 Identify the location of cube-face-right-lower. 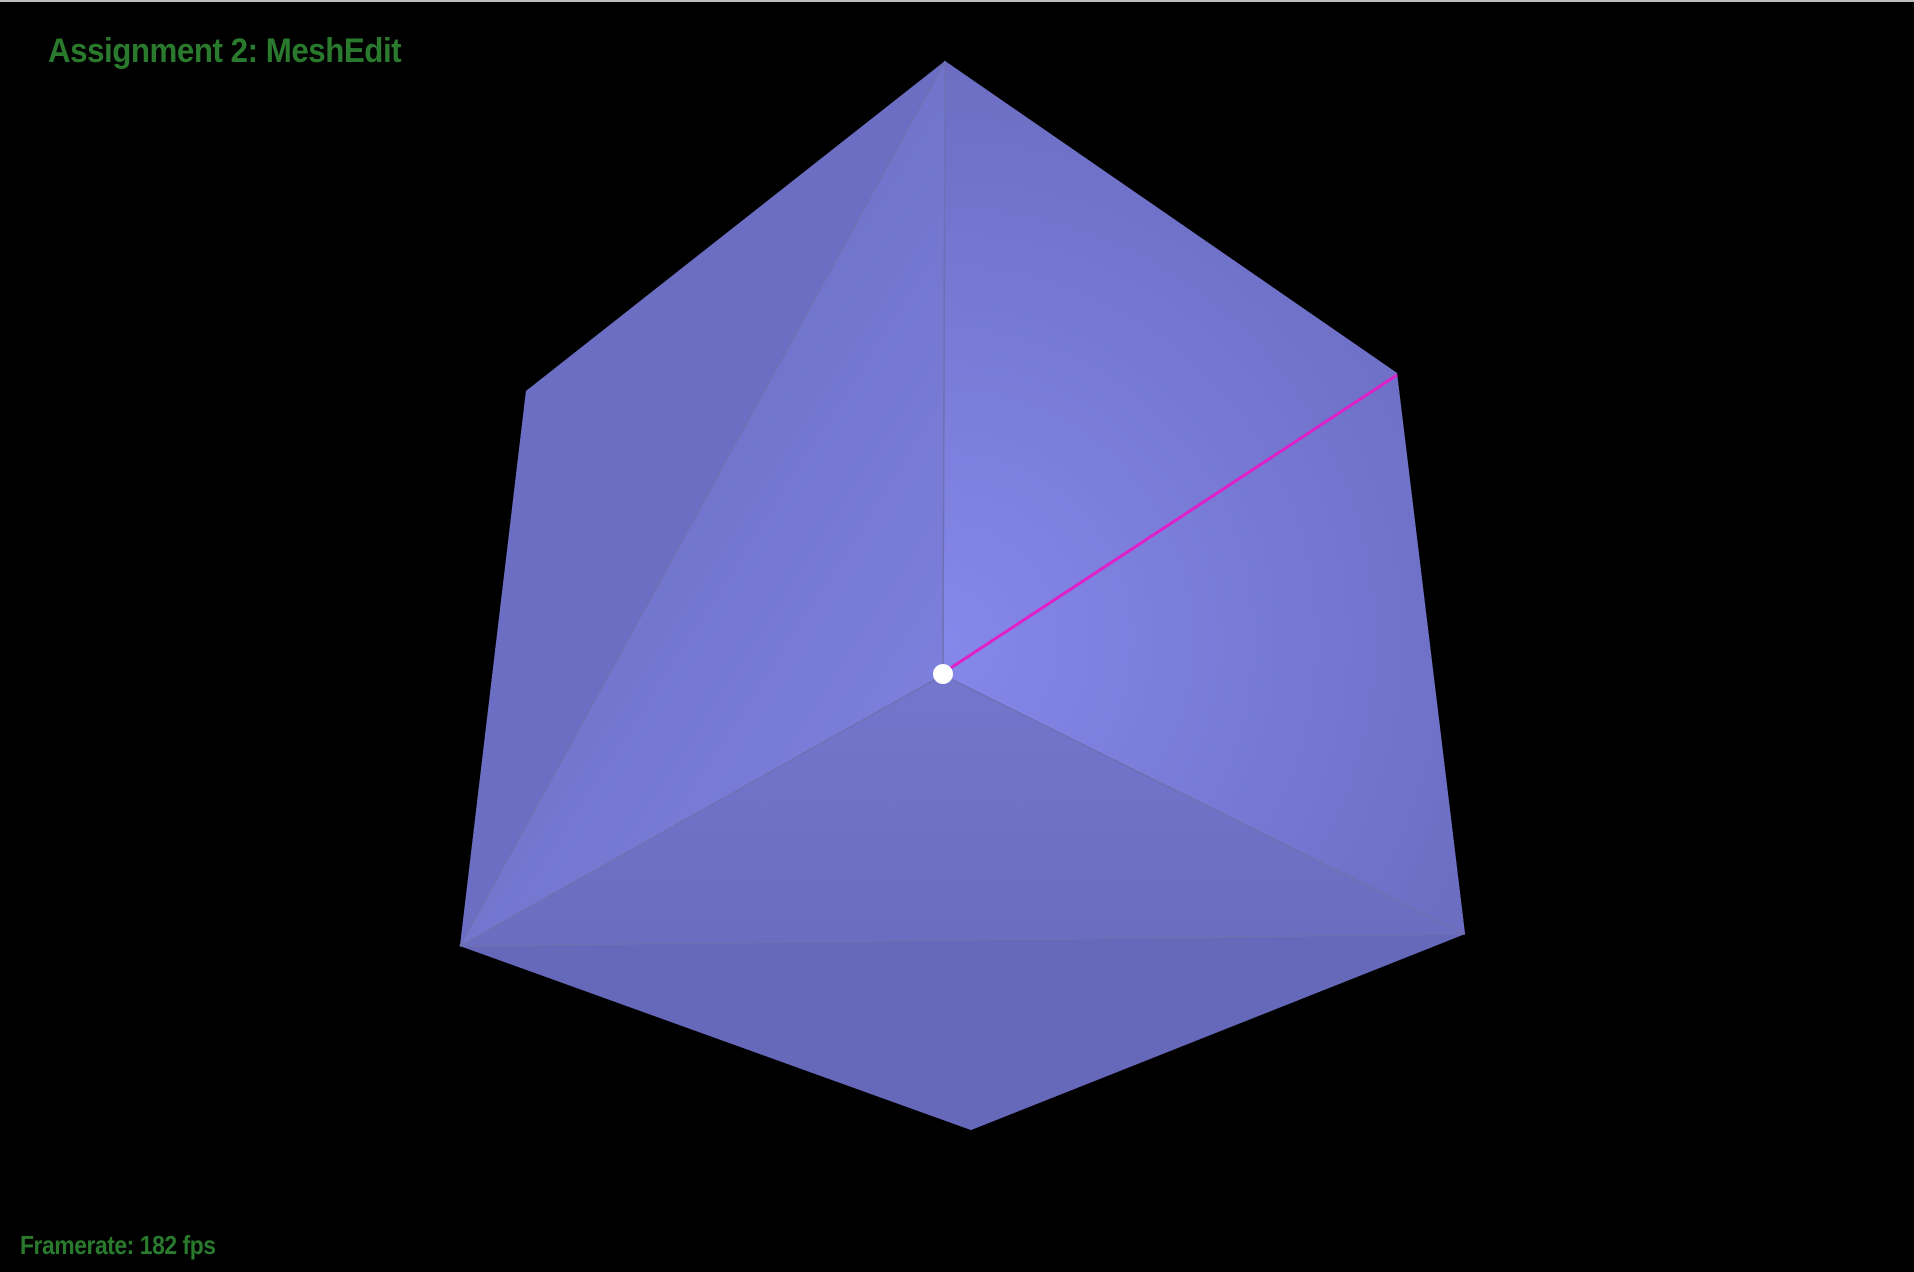
(1204, 653).